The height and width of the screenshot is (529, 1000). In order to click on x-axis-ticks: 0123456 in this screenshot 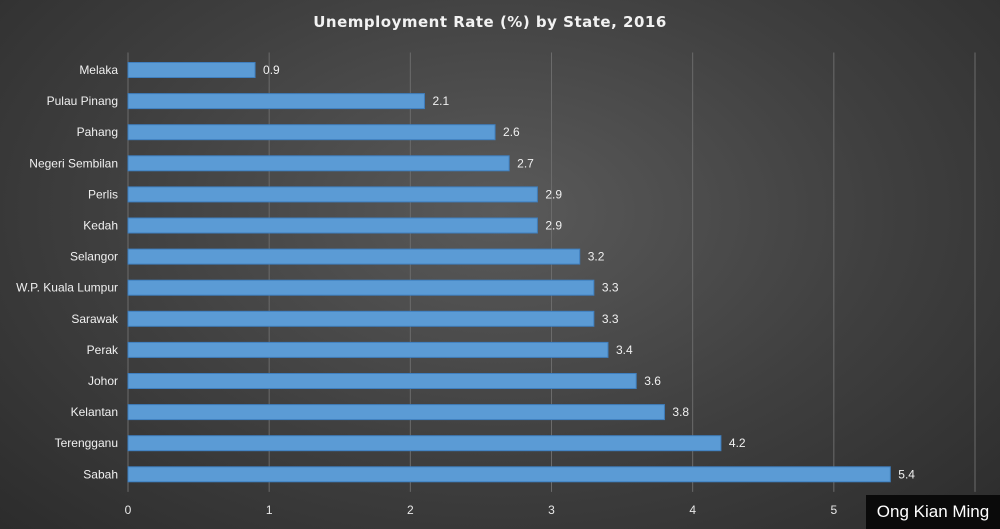, I will do `click(552, 510)`.